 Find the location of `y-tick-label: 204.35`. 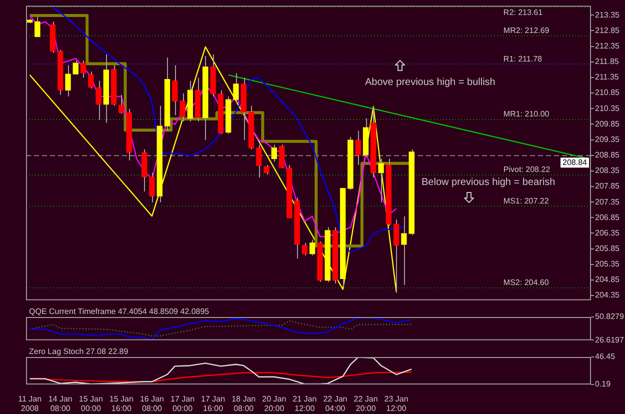

y-tick-label: 204.35 is located at coordinates (607, 295).